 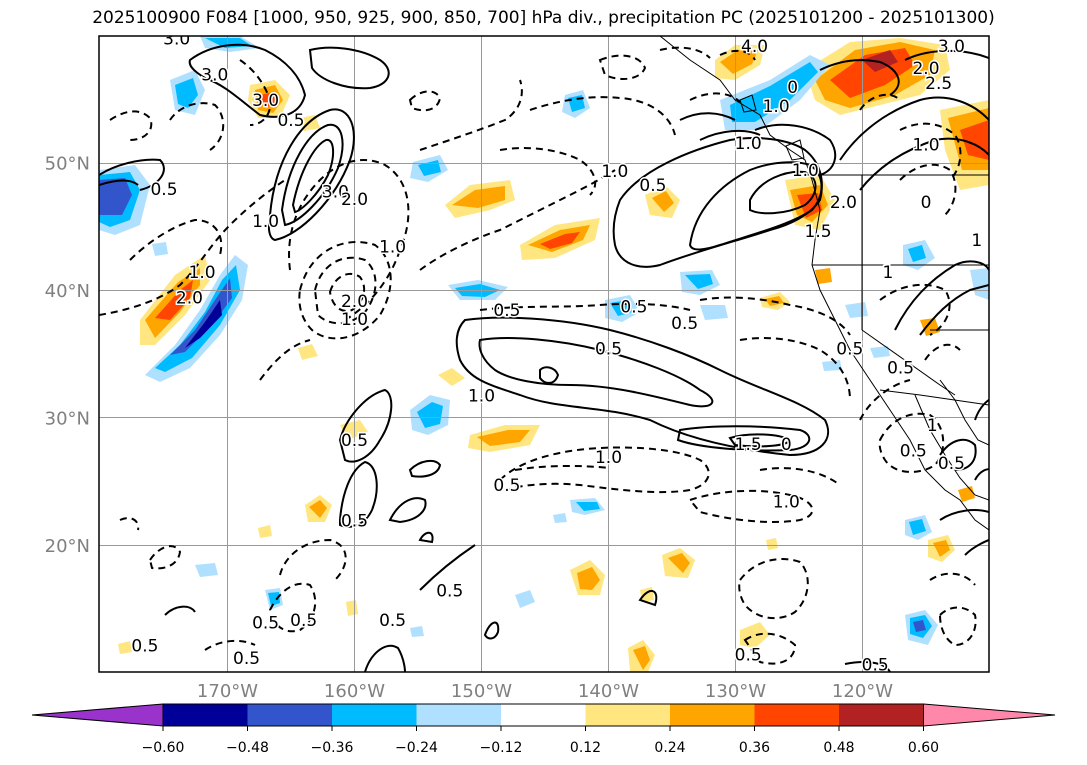 What do you see at coordinates (608, 691) in the screenshot?
I see `longitude-label: 140°W` at bounding box center [608, 691].